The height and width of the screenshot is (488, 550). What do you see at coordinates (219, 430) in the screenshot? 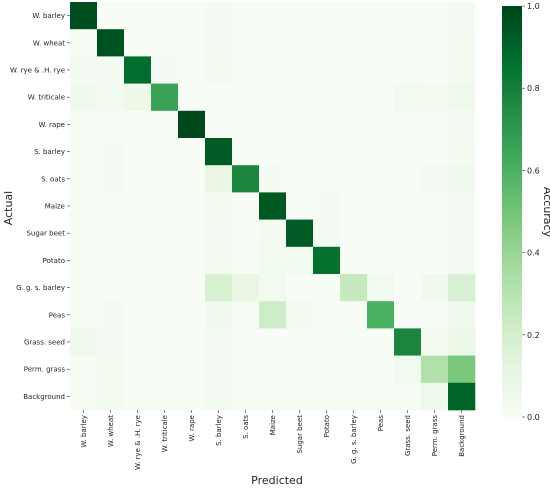
I see `column-tick-label: S. barley` at bounding box center [219, 430].